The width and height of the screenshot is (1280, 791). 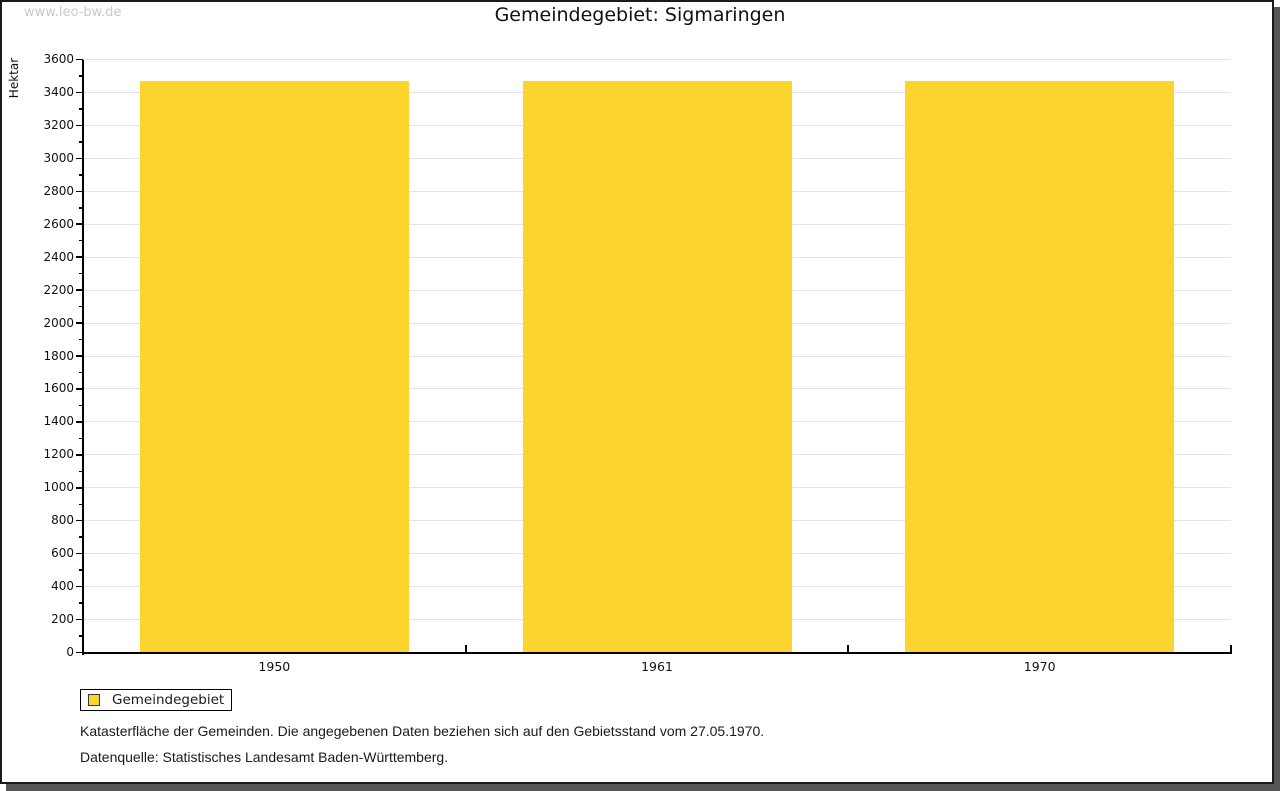 I want to click on y-axis-tick-label: 1800, so click(x=58, y=355).